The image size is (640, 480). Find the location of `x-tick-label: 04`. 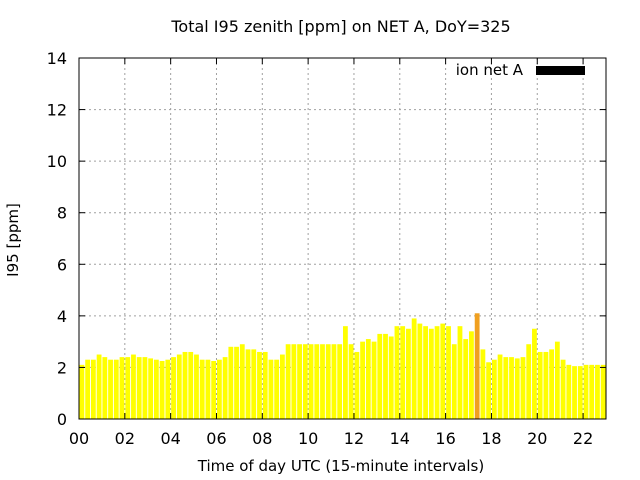

x-tick-label: 04 is located at coordinates (170, 438).